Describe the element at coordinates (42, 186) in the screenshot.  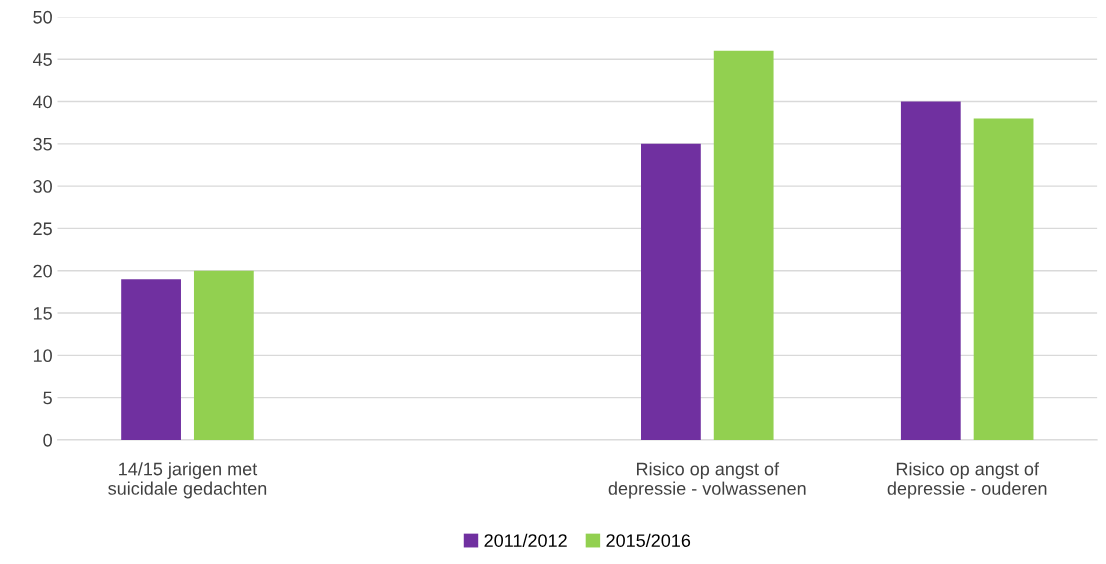
I see `y-tick-label: 30` at that location.